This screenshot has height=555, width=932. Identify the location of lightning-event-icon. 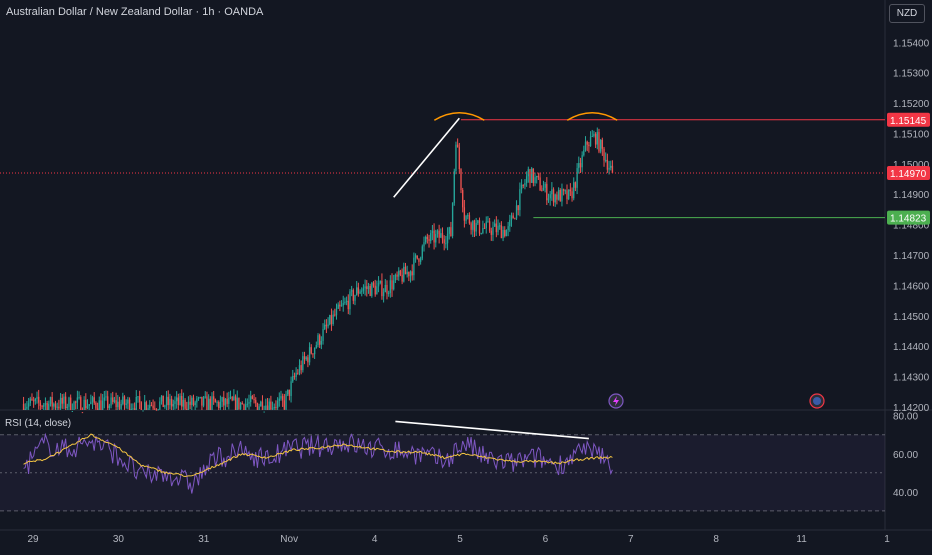
(616, 401).